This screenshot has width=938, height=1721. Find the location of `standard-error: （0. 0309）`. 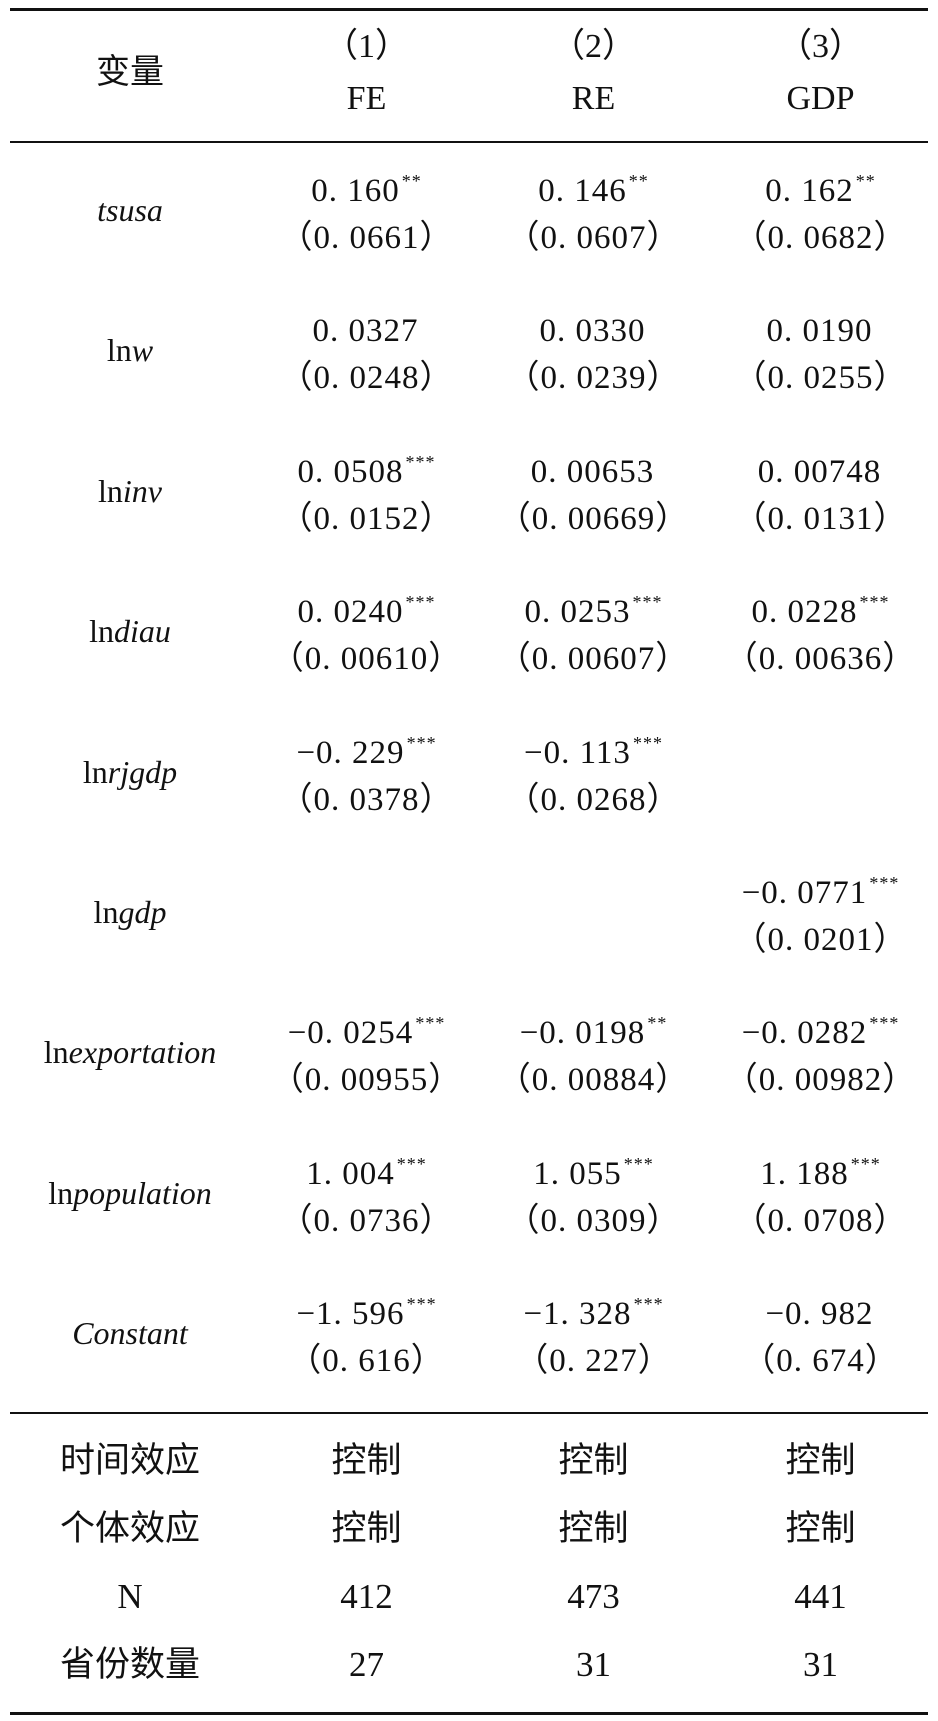

standard-error: （0. 0309） is located at coordinates (593, 1220).